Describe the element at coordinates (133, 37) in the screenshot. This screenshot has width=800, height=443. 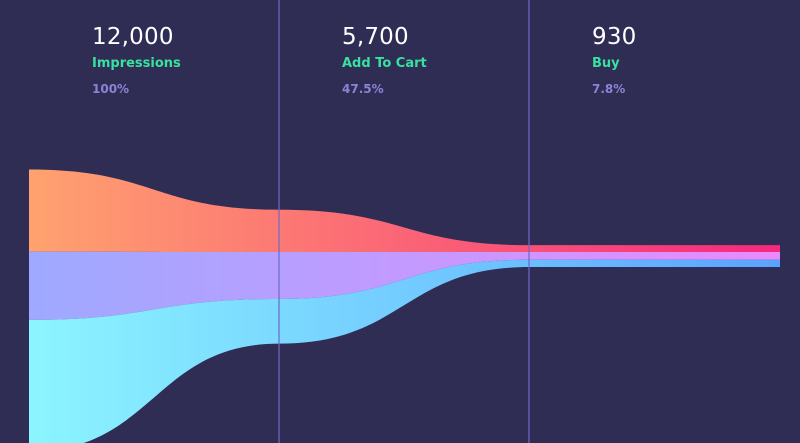
I see `stage-value-impressions: 12,000` at that location.